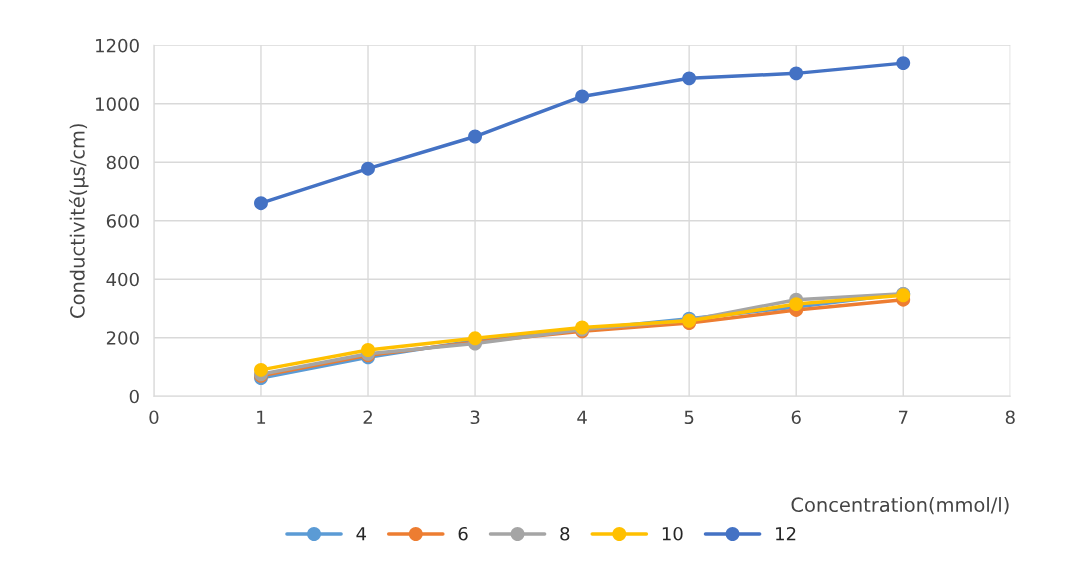 This screenshot has height=566, width=1084. What do you see at coordinates (78, 221) in the screenshot?
I see `y-axis-title: Conductivité(µs/cm)` at bounding box center [78, 221].